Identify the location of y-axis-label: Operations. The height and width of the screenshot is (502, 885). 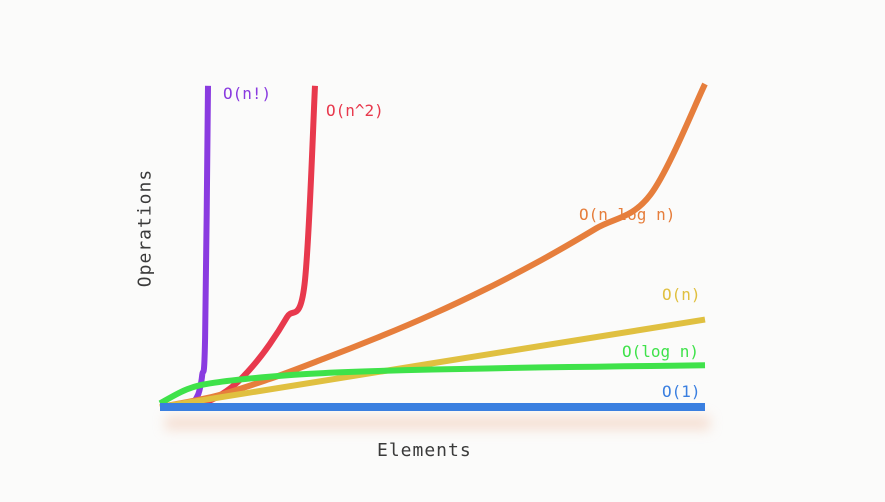
(145, 228).